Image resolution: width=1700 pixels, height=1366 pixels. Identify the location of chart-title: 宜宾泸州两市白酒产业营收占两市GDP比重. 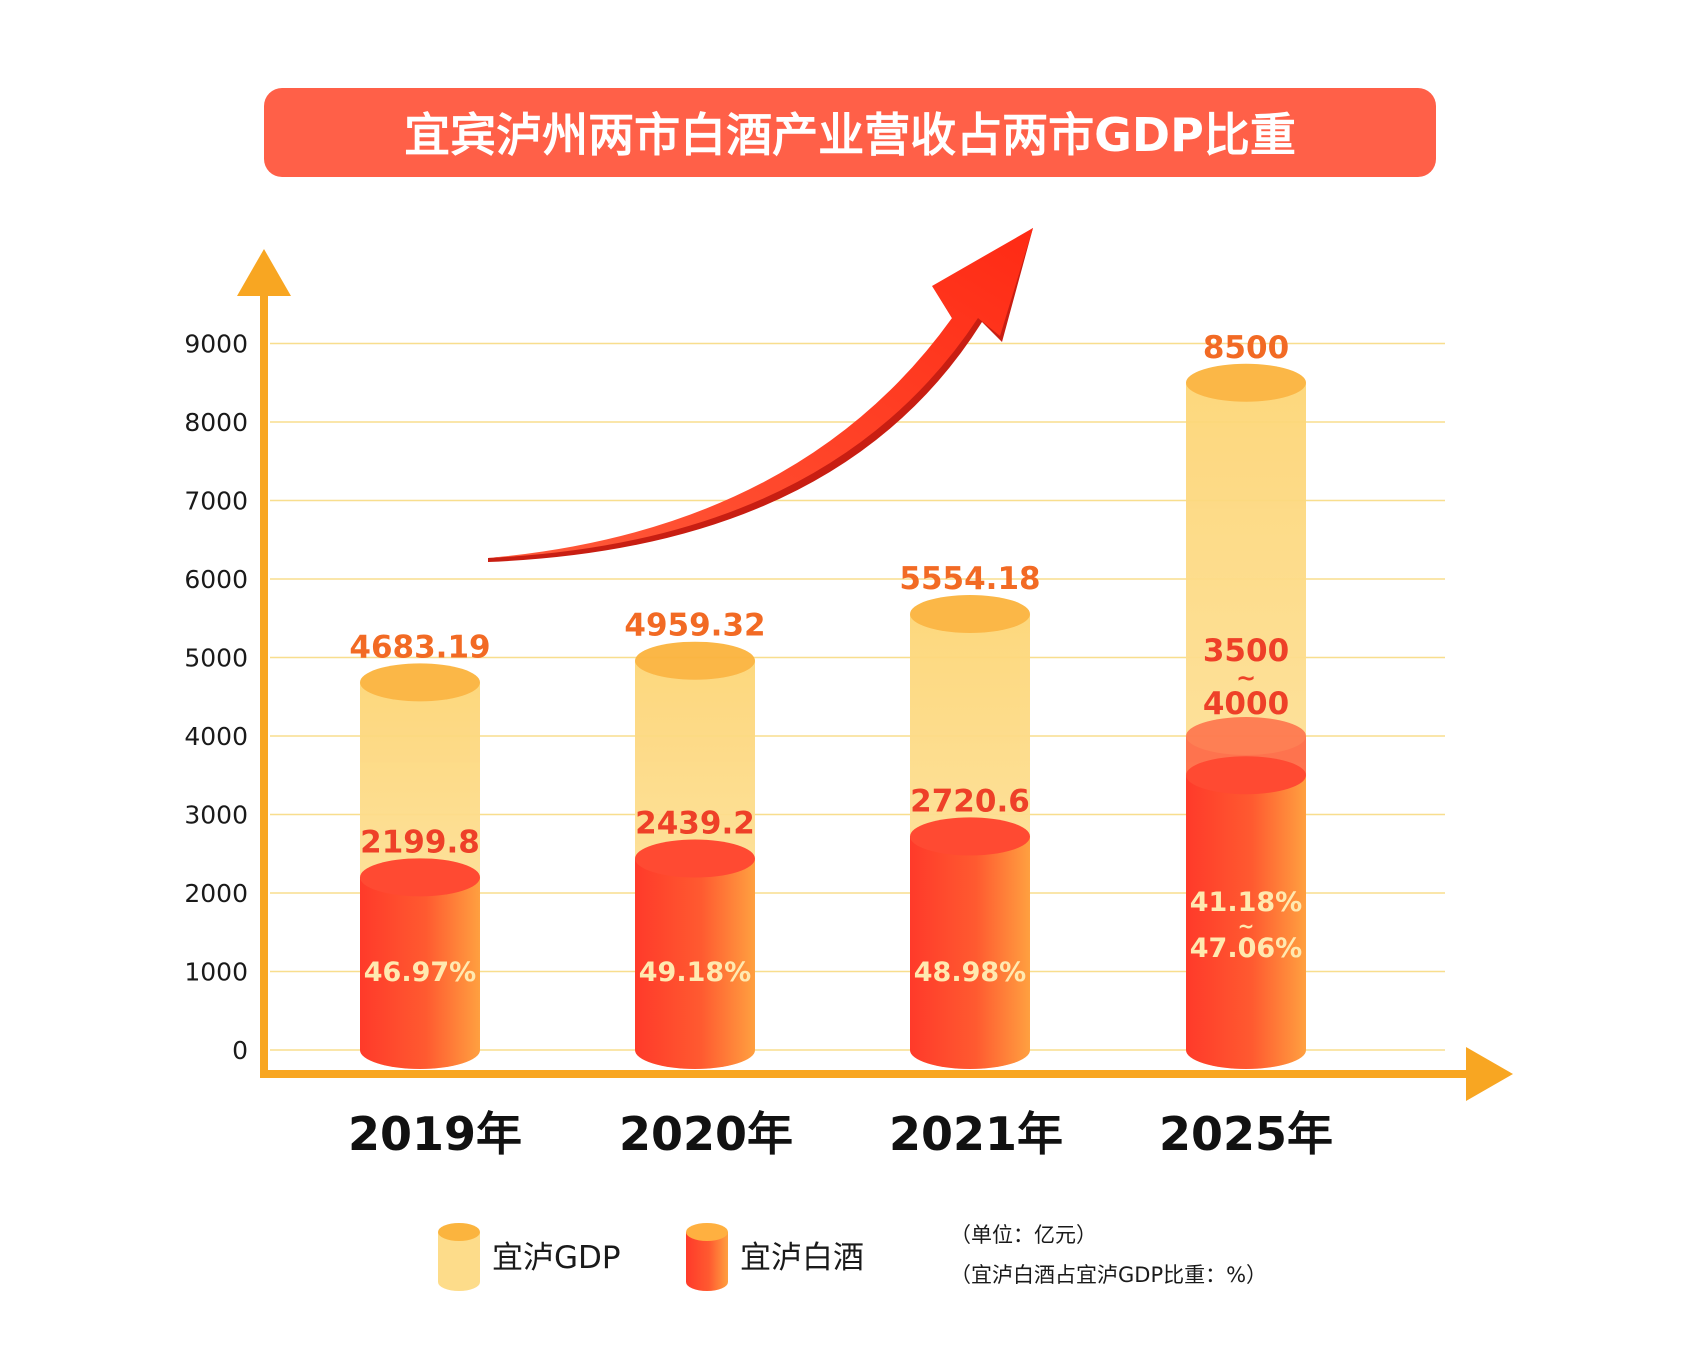
(850, 135).